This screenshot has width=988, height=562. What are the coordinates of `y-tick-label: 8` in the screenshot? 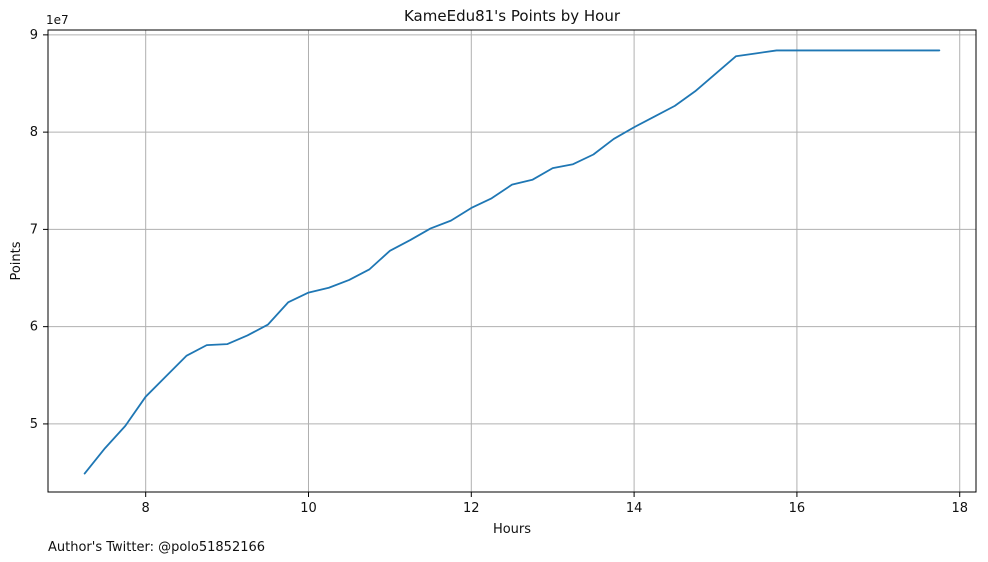 It's located at (34, 132).